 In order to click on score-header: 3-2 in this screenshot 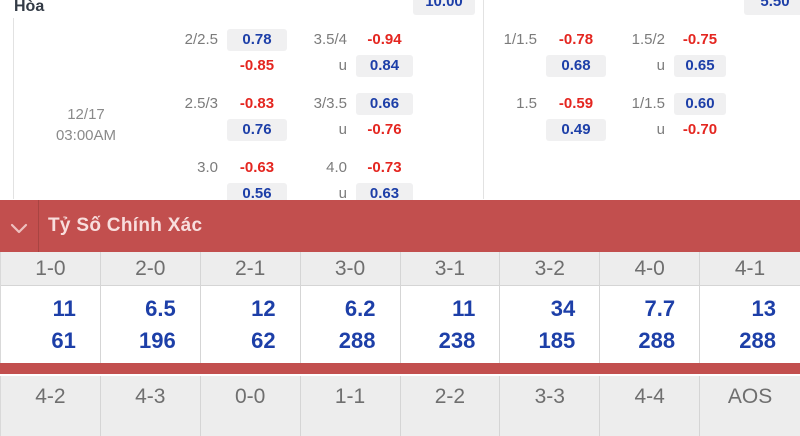, I will do `click(550, 269)`.